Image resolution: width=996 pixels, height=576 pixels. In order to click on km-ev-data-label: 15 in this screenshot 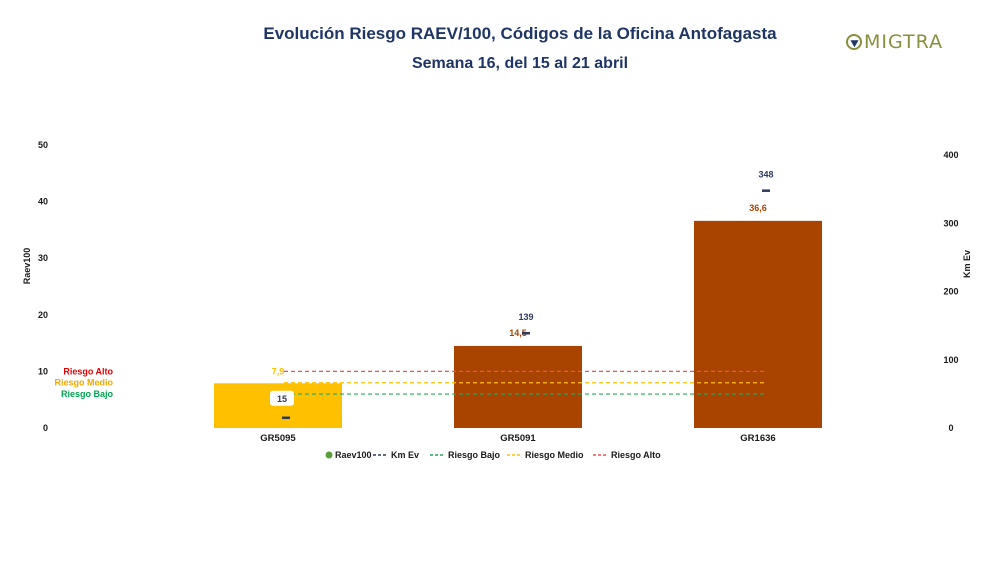, I will do `click(282, 399)`.